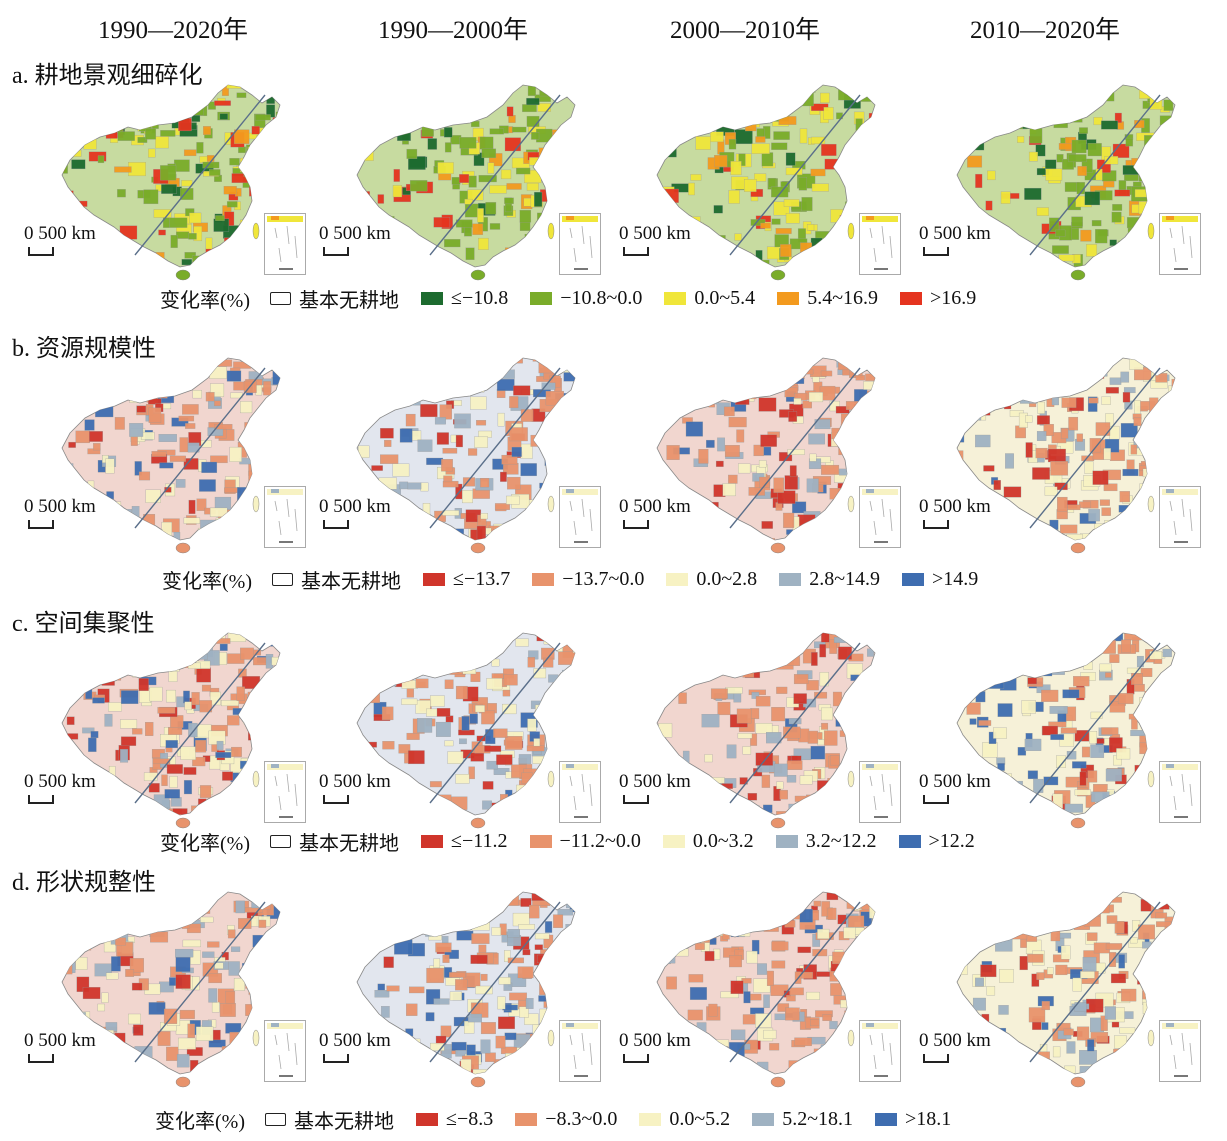 The image size is (1227, 1141). What do you see at coordinates (953, 297) in the screenshot?
I see `legend-label: >16.9` at bounding box center [953, 297].